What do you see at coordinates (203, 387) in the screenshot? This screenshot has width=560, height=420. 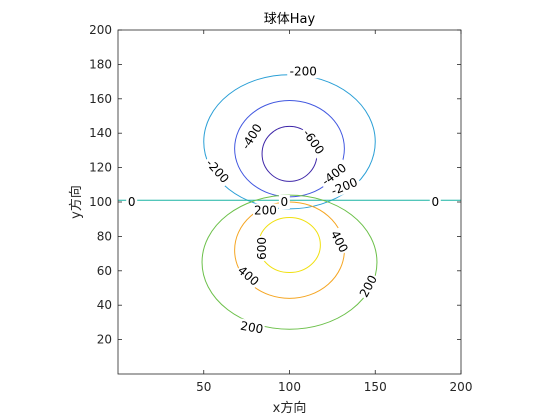 I see `x-tick-label: 50` at bounding box center [203, 387].